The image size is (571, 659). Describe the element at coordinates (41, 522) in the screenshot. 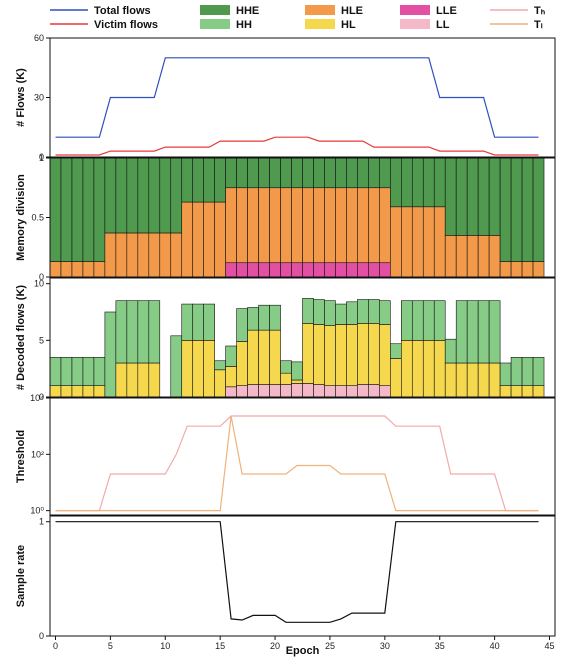

I see `y-tick-label-4-1: 1` at that location.